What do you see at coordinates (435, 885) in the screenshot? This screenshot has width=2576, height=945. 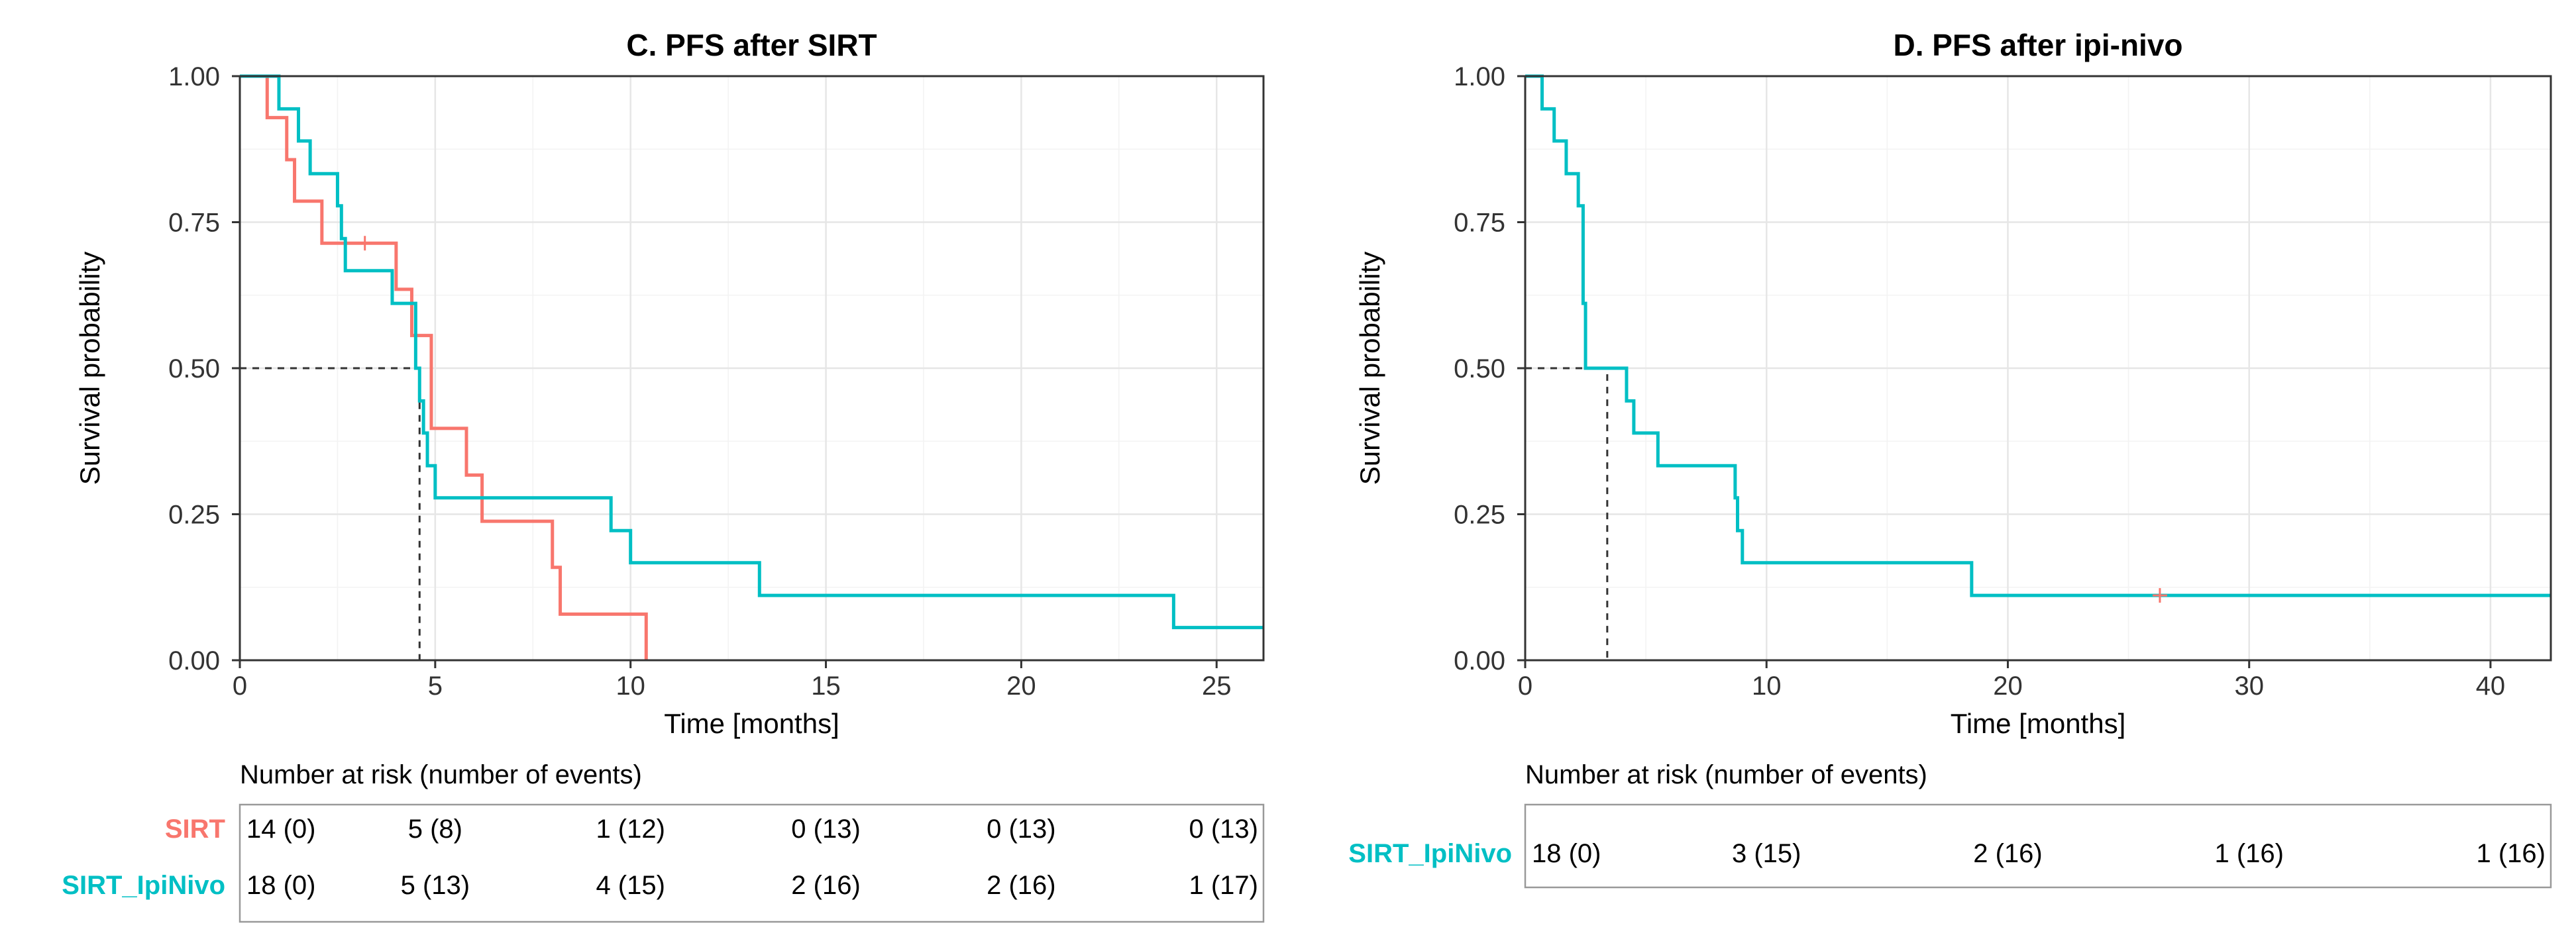 I see `risk-cell: 5 (13)` at bounding box center [435, 885].